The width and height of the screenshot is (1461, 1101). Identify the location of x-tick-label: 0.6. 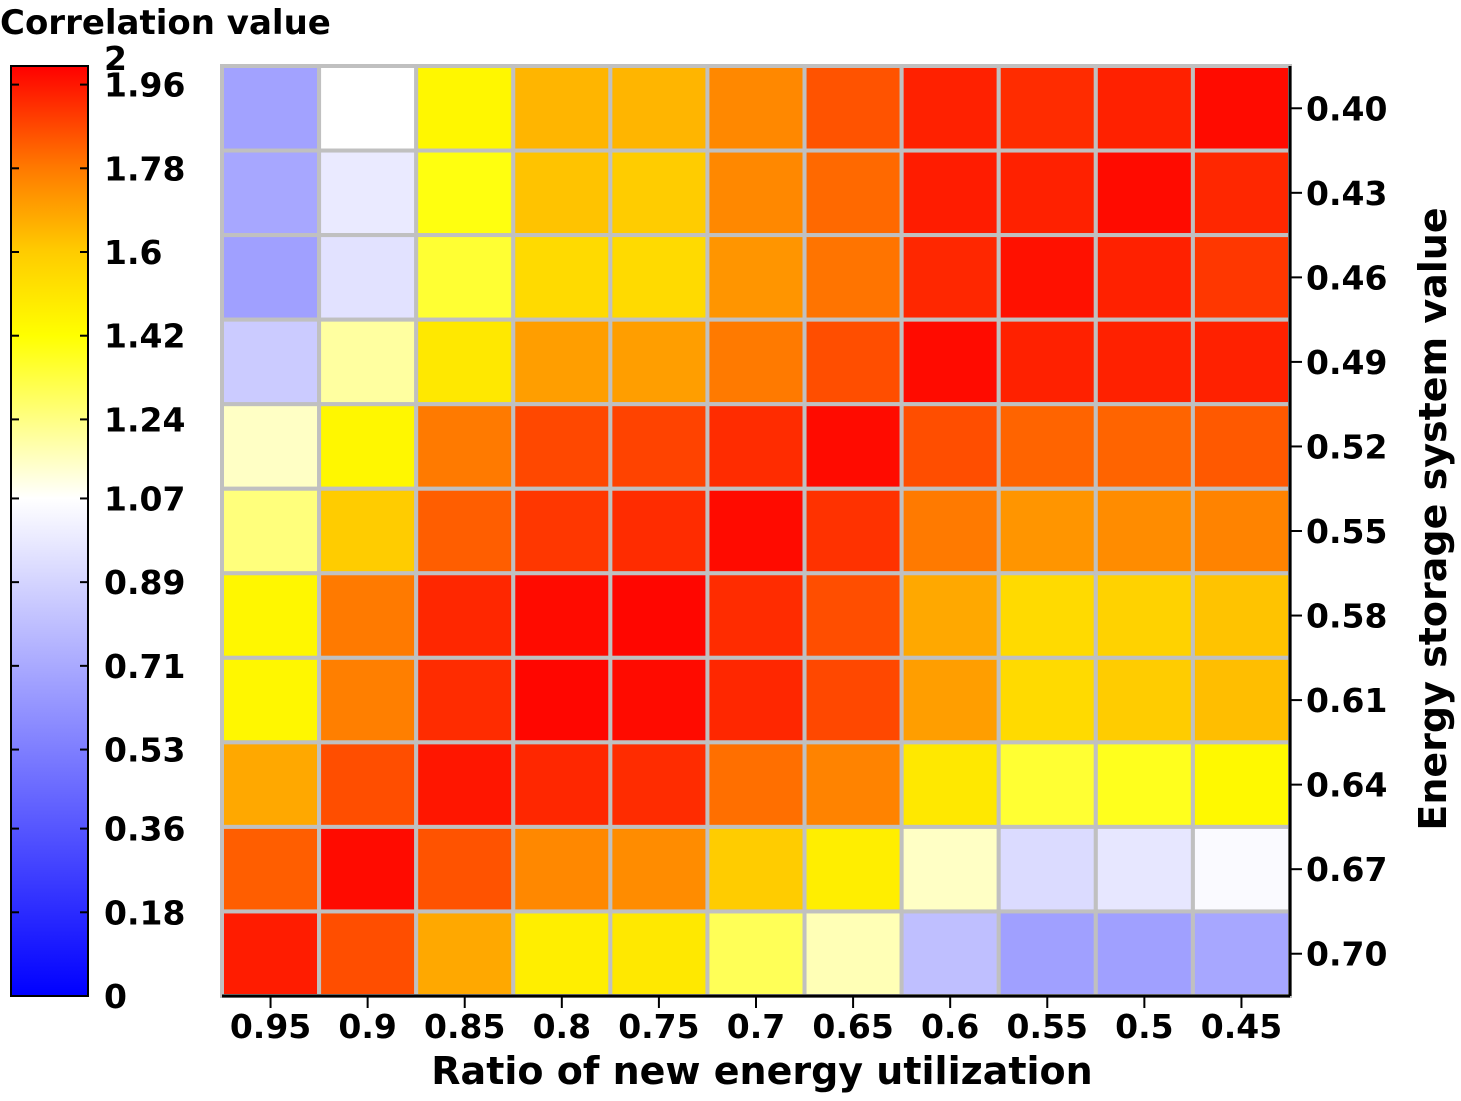
(950, 1026).